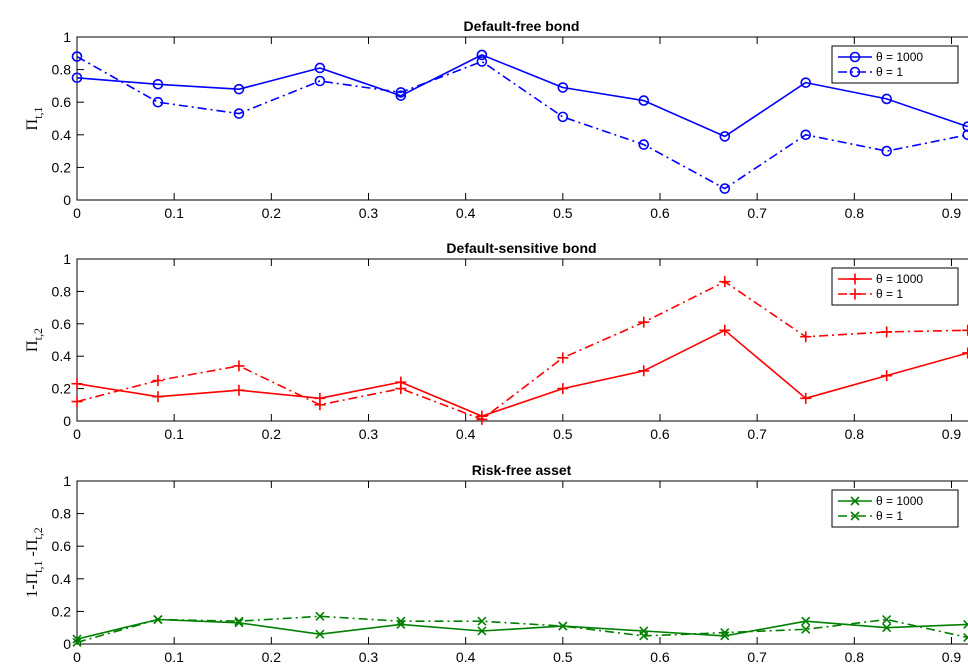 The image size is (968, 664). Describe the element at coordinates (369, 656) in the screenshot. I see `x-tick-label: 0.3` at that location.